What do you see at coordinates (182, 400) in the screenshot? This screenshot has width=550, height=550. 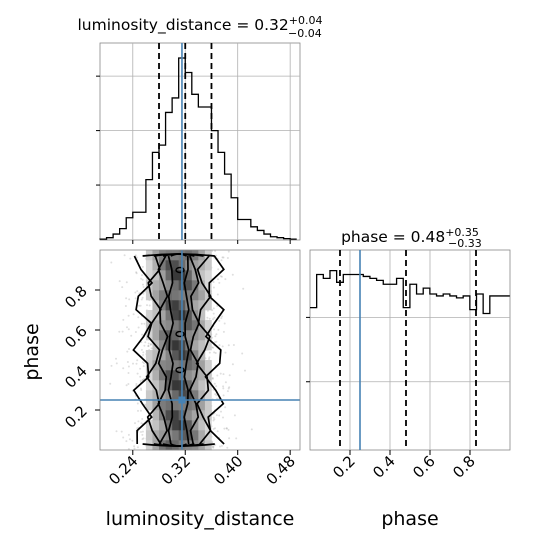 I see `truth-marker` at bounding box center [182, 400].